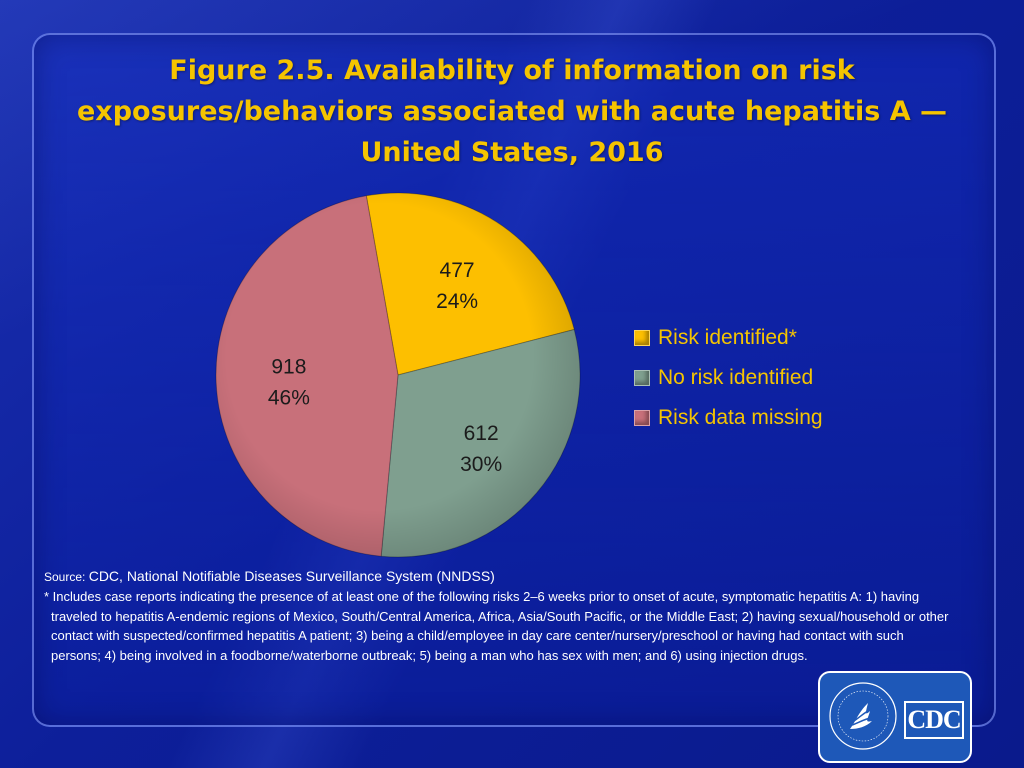 This screenshot has height=768, width=1024. I want to click on cdc-wordmark: CDC, so click(934, 720).